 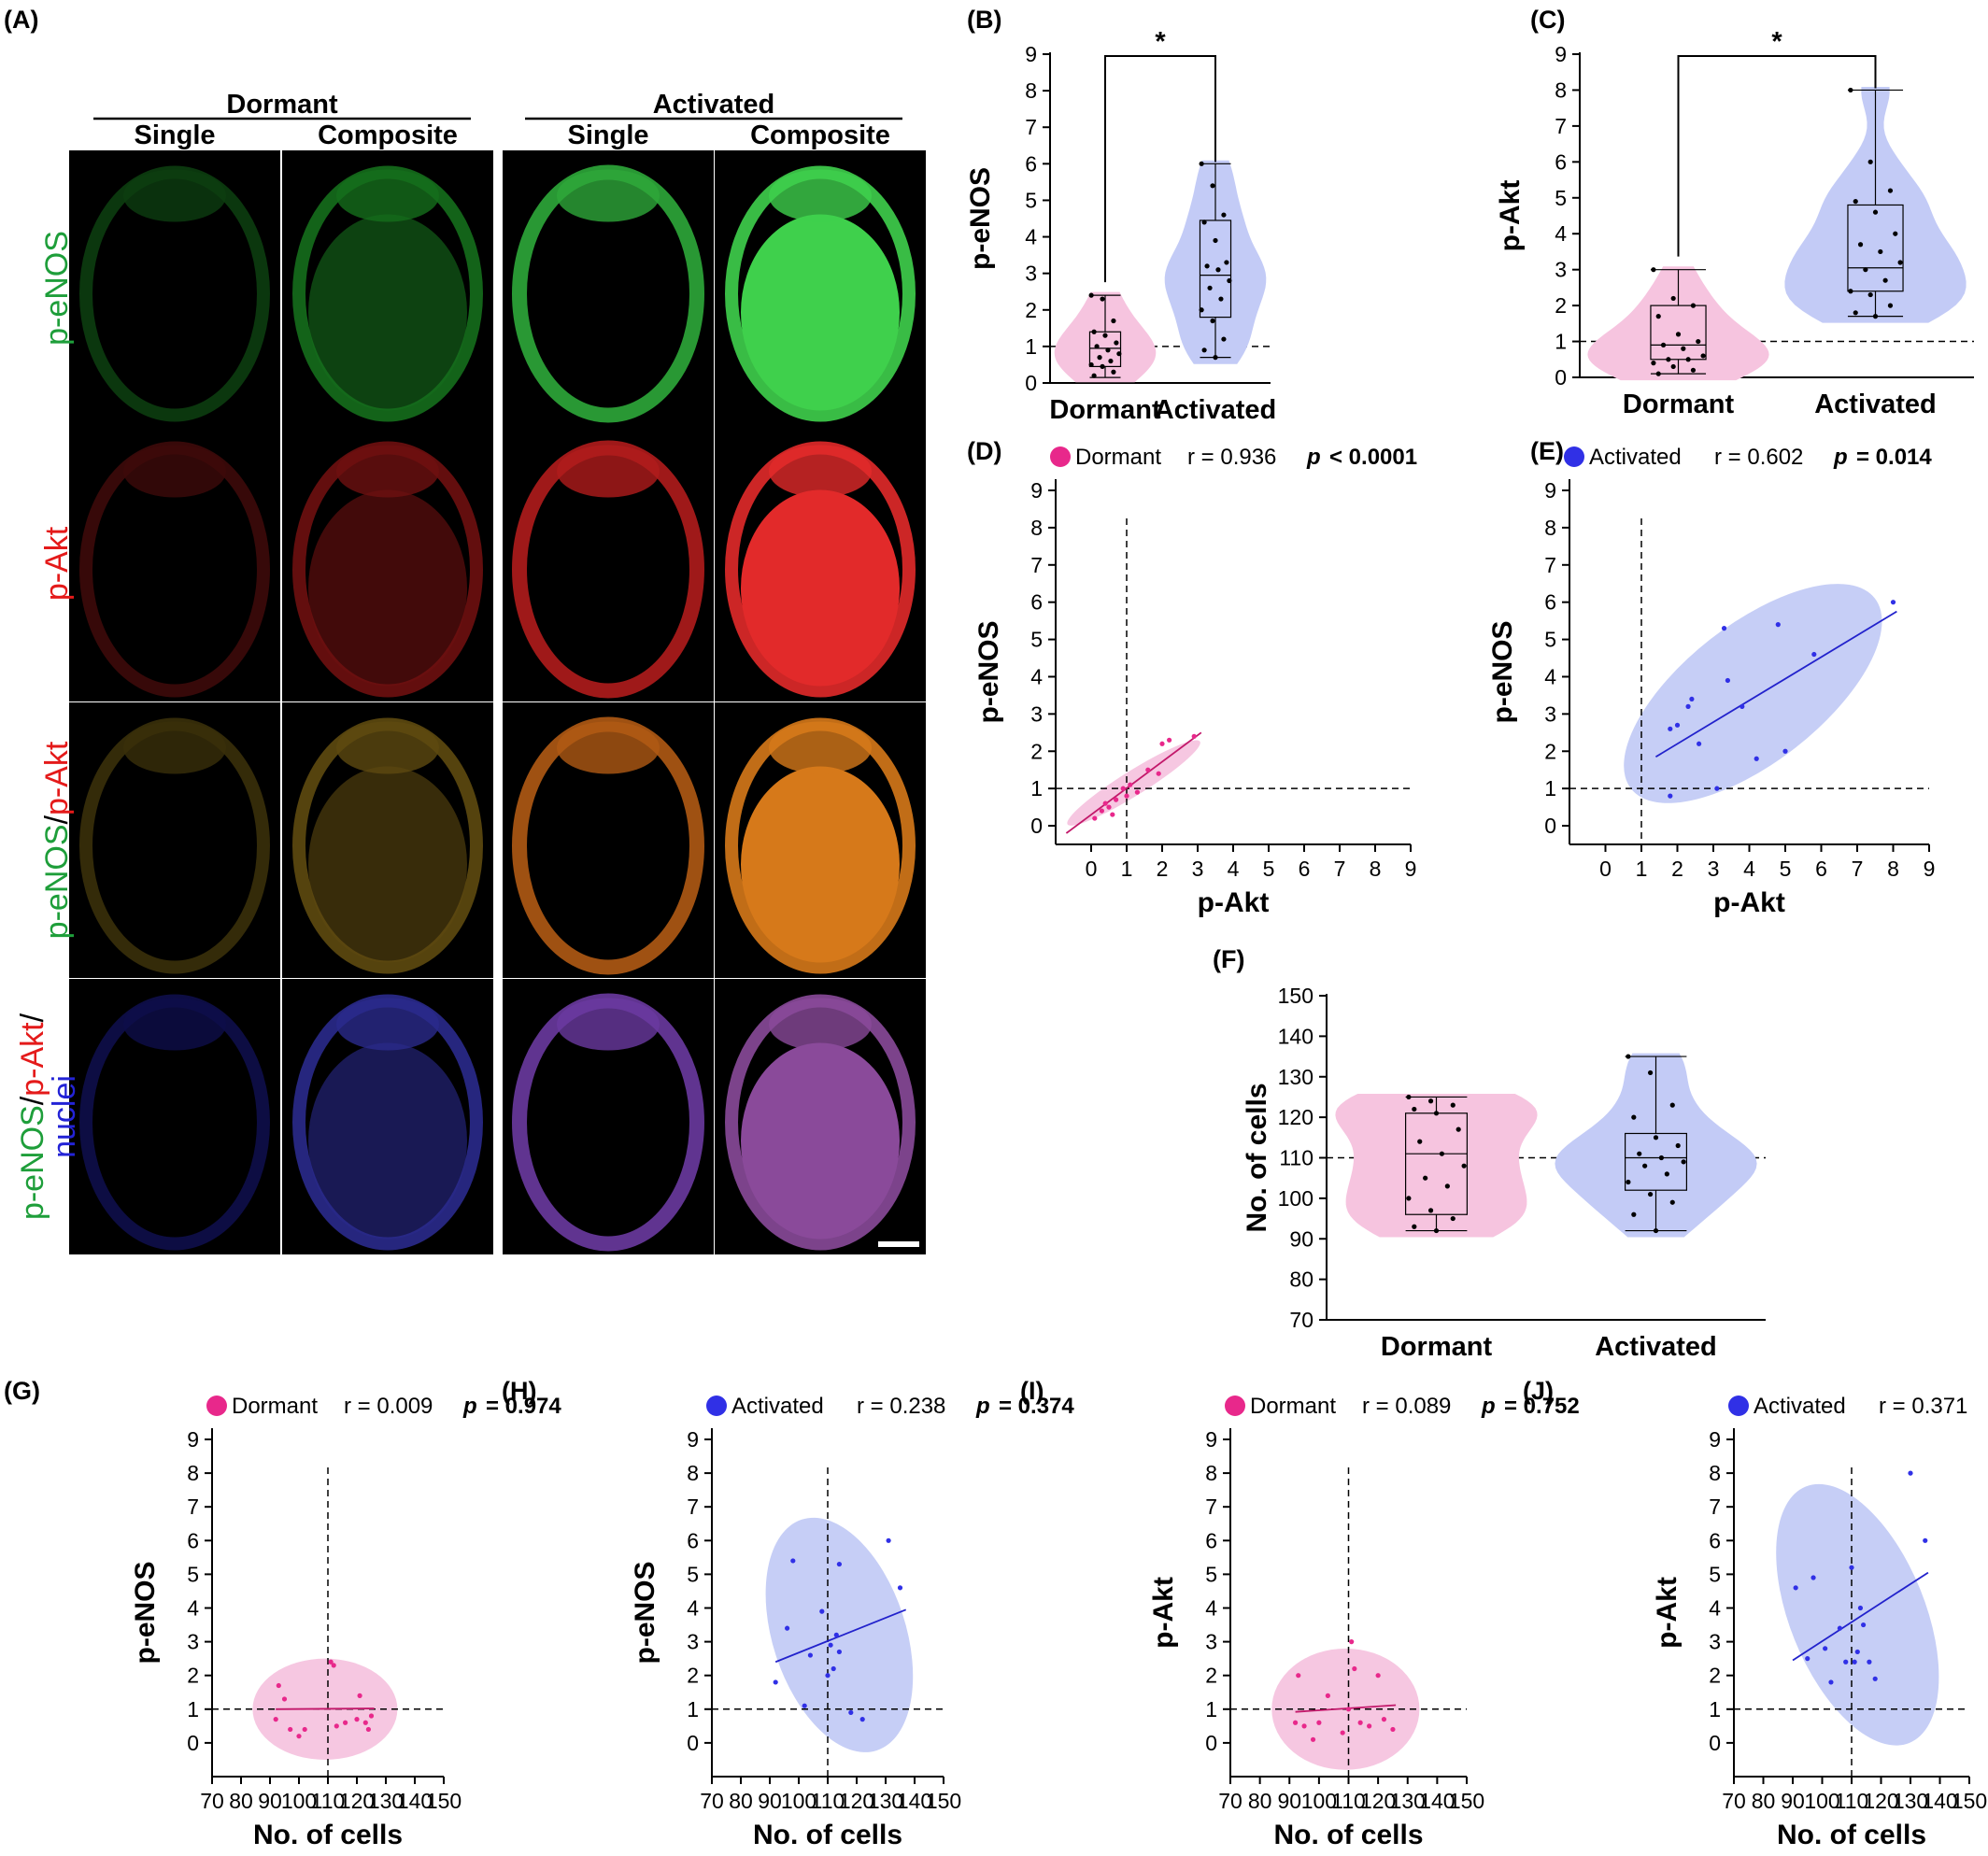 I want to click on panel-label: (D), so click(x=984, y=451).